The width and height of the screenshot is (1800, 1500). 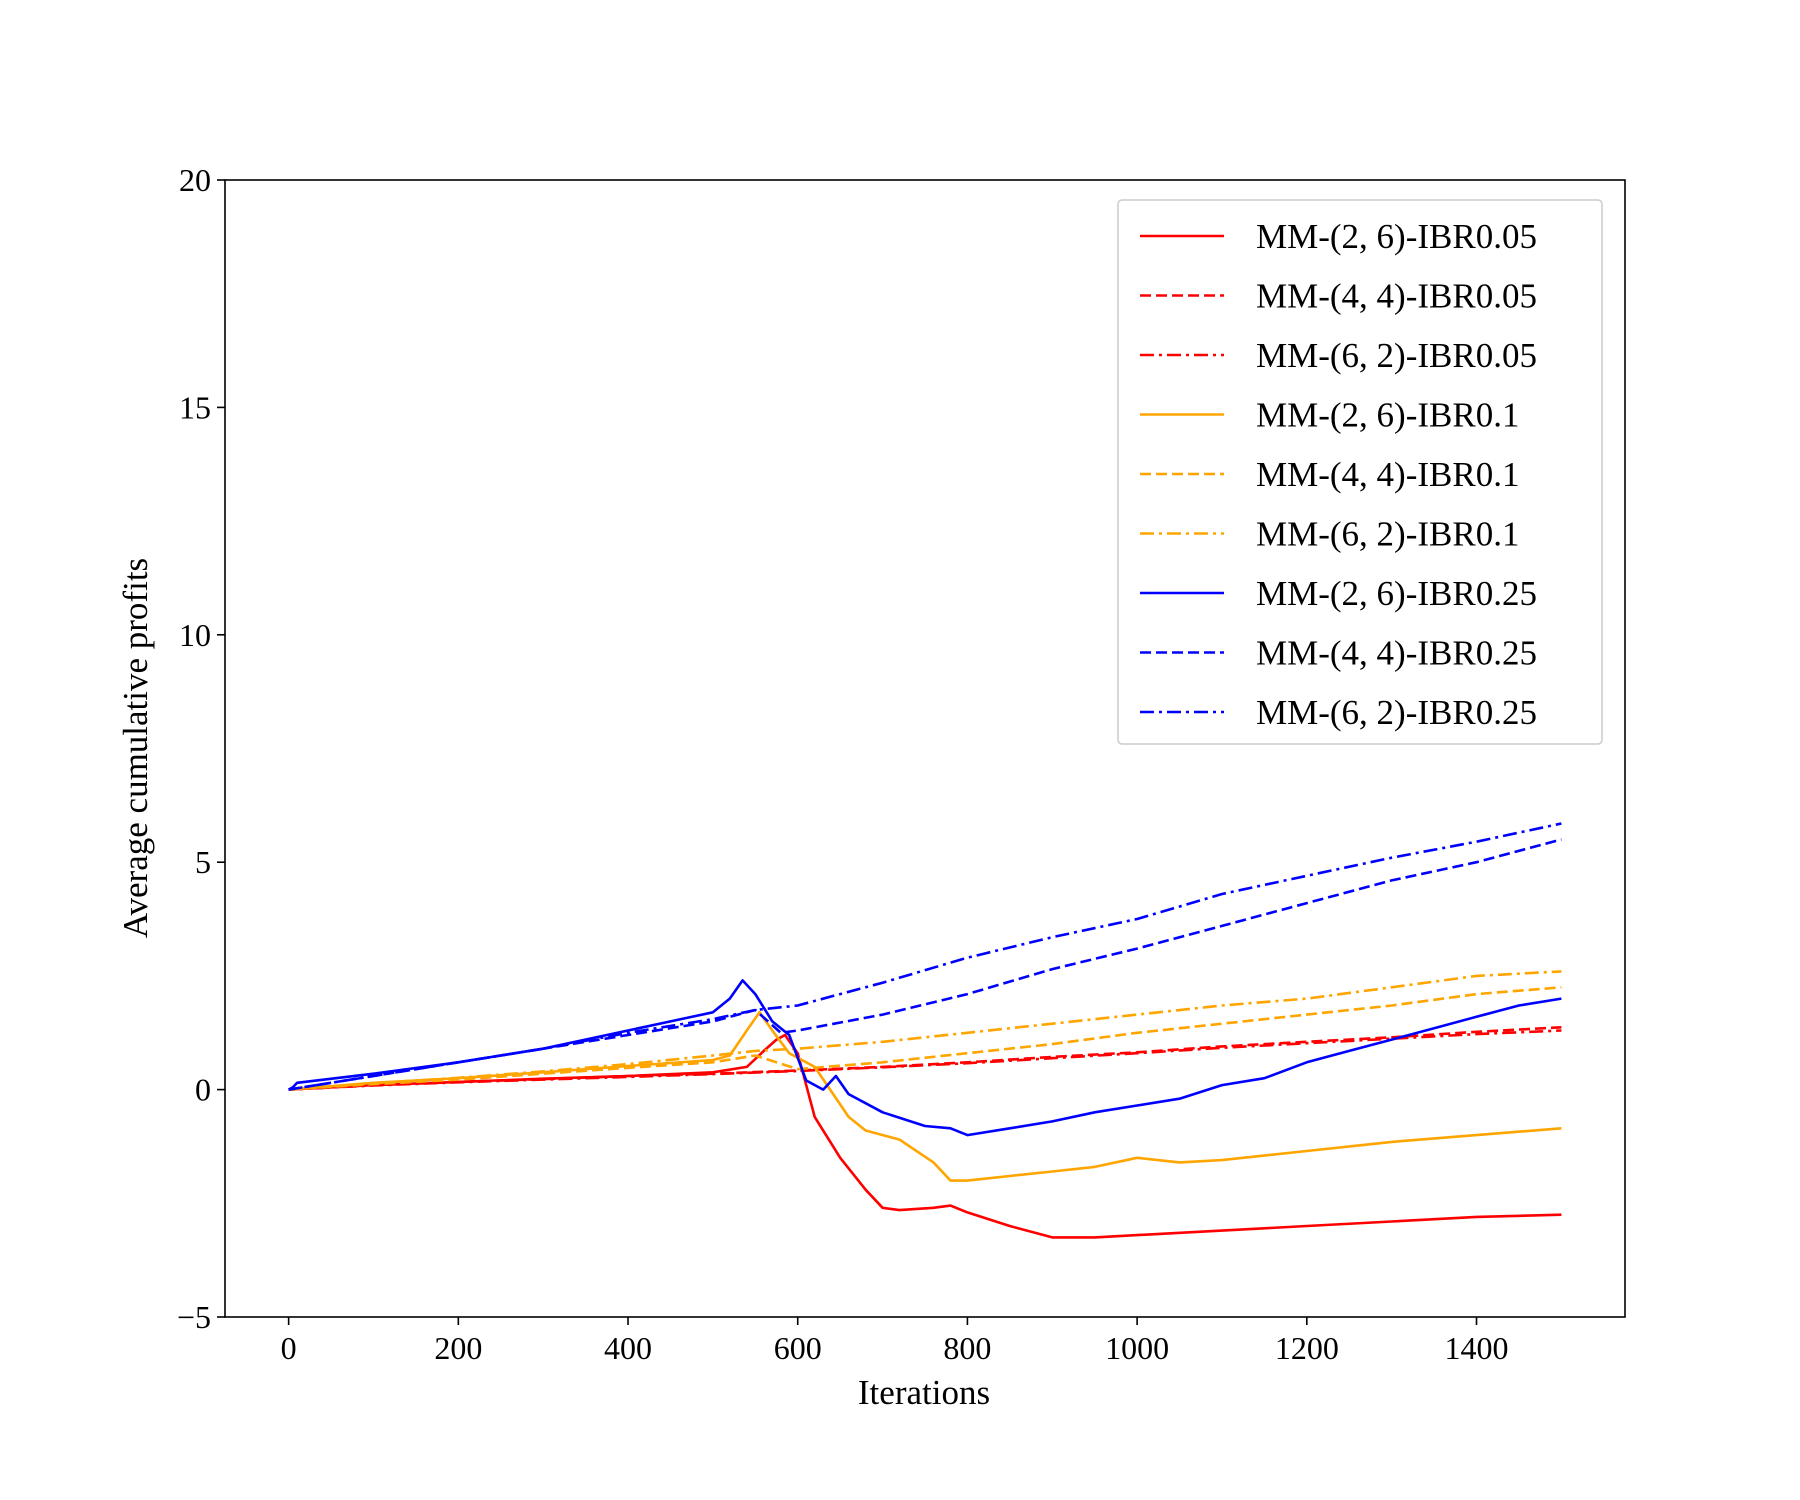 I want to click on y-tick-label: 0, so click(x=203, y=1090).